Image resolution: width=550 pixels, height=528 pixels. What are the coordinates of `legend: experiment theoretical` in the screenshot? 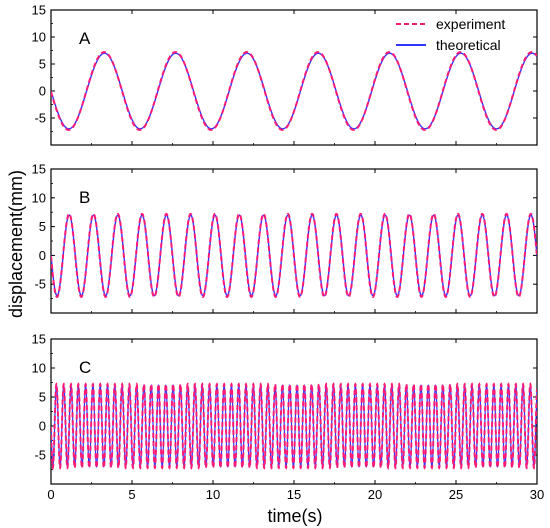 It's located at (450, 34).